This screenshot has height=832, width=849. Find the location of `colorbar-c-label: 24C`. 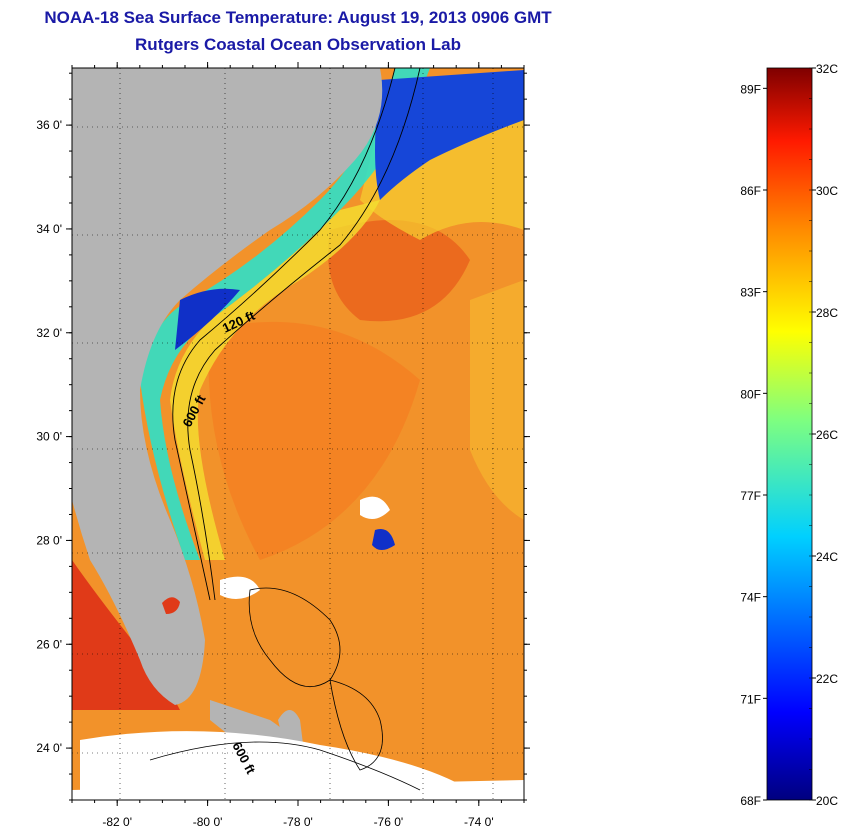

colorbar-c-label: 24C is located at coordinates (827, 557).